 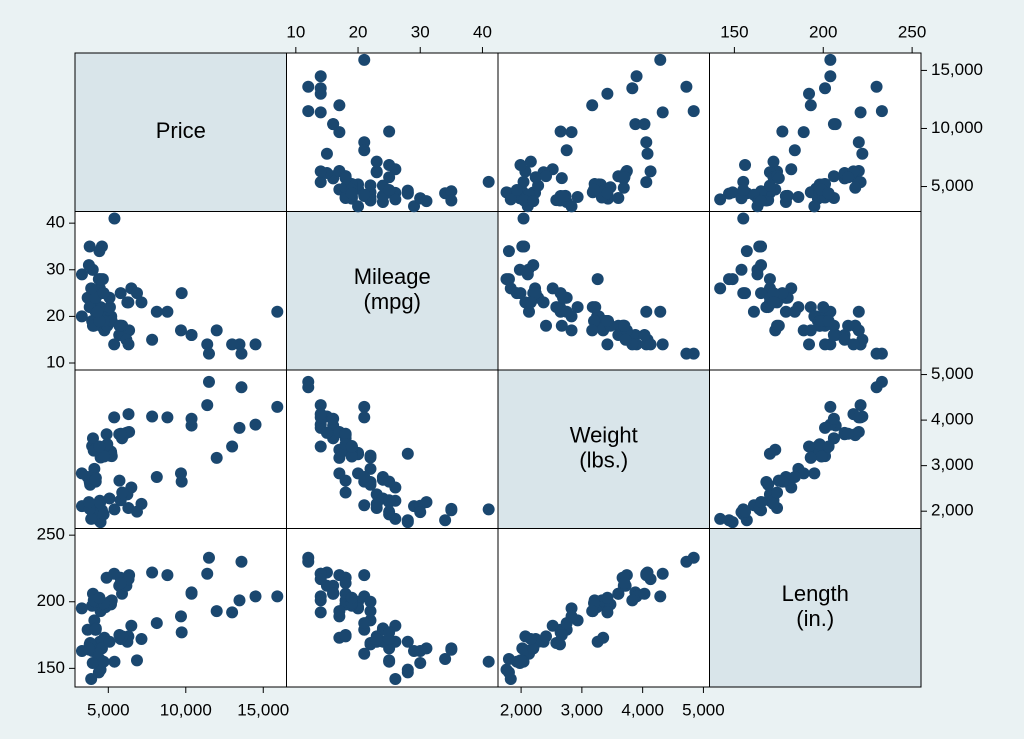 What do you see at coordinates (51, 667) in the screenshot?
I see `y-tick-label: 150` at bounding box center [51, 667].